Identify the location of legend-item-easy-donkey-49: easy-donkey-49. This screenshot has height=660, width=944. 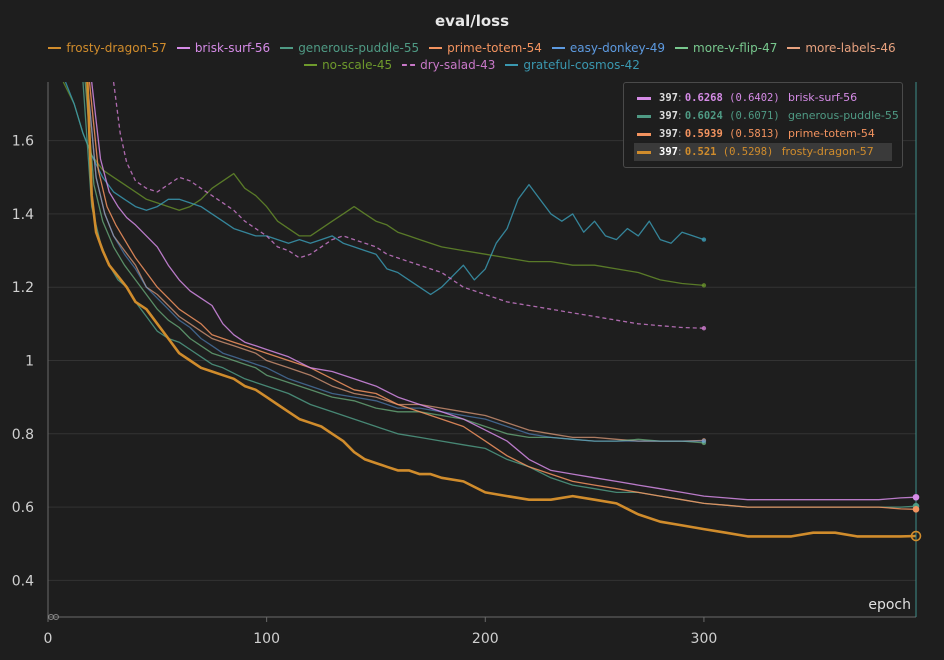
(608, 48).